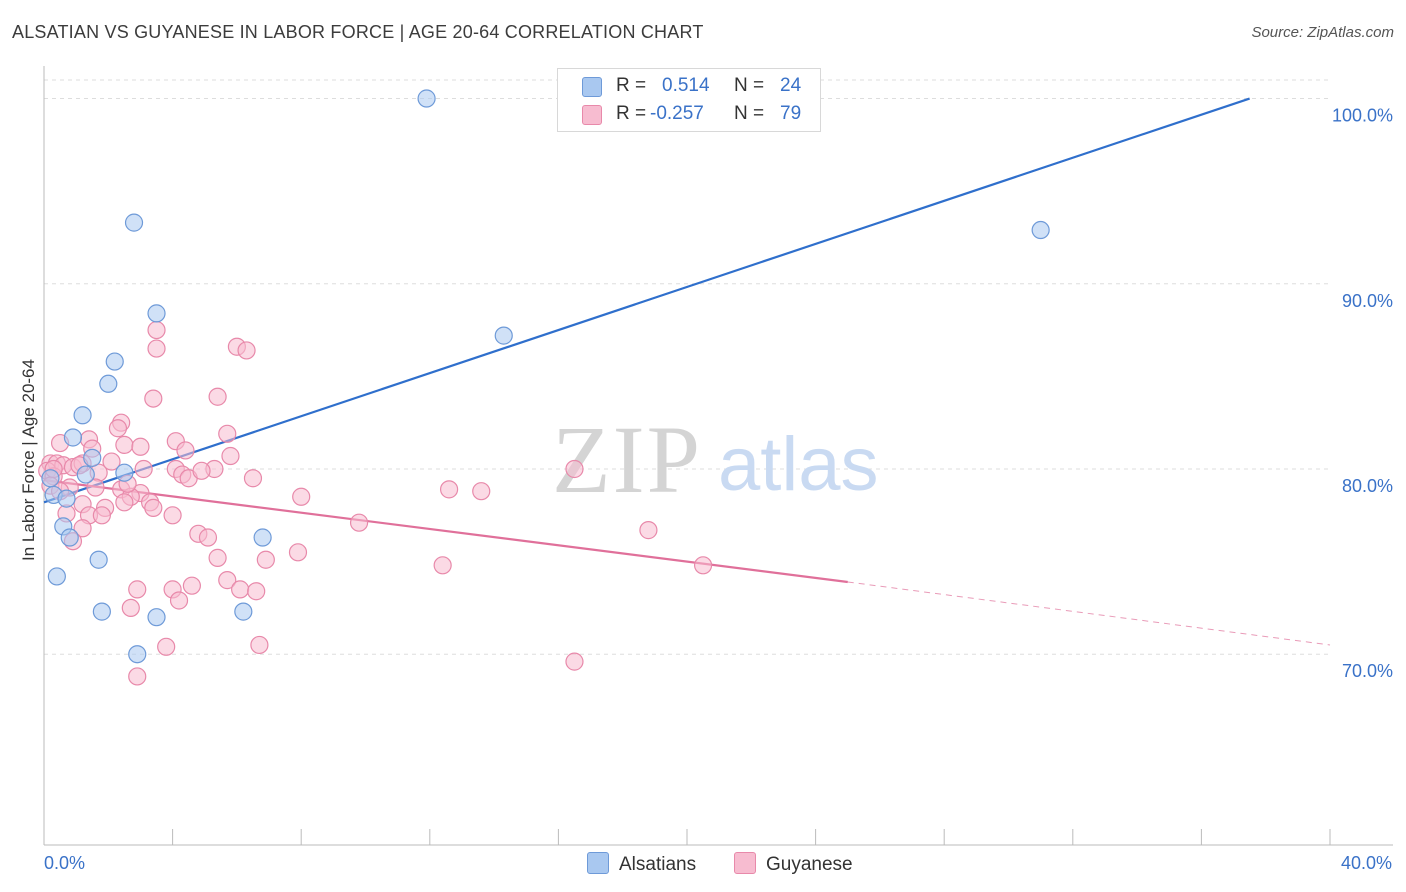 Image resolution: width=1406 pixels, height=892 pixels. I want to click on r-label: R =, so click(631, 113).